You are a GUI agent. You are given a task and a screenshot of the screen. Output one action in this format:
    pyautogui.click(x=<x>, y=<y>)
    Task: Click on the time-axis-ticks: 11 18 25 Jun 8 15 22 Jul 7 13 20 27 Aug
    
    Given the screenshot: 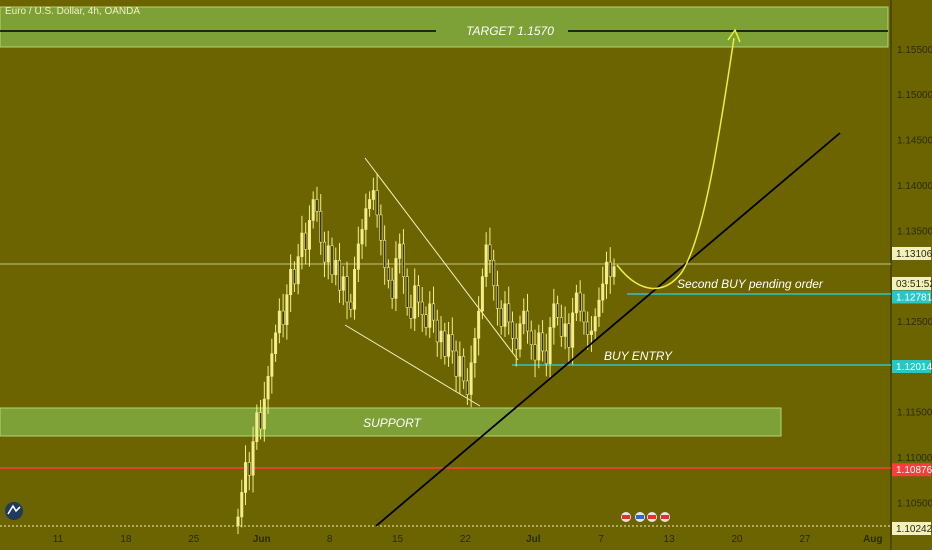 What is the action you would take?
    pyautogui.click(x=468, y=539)
    